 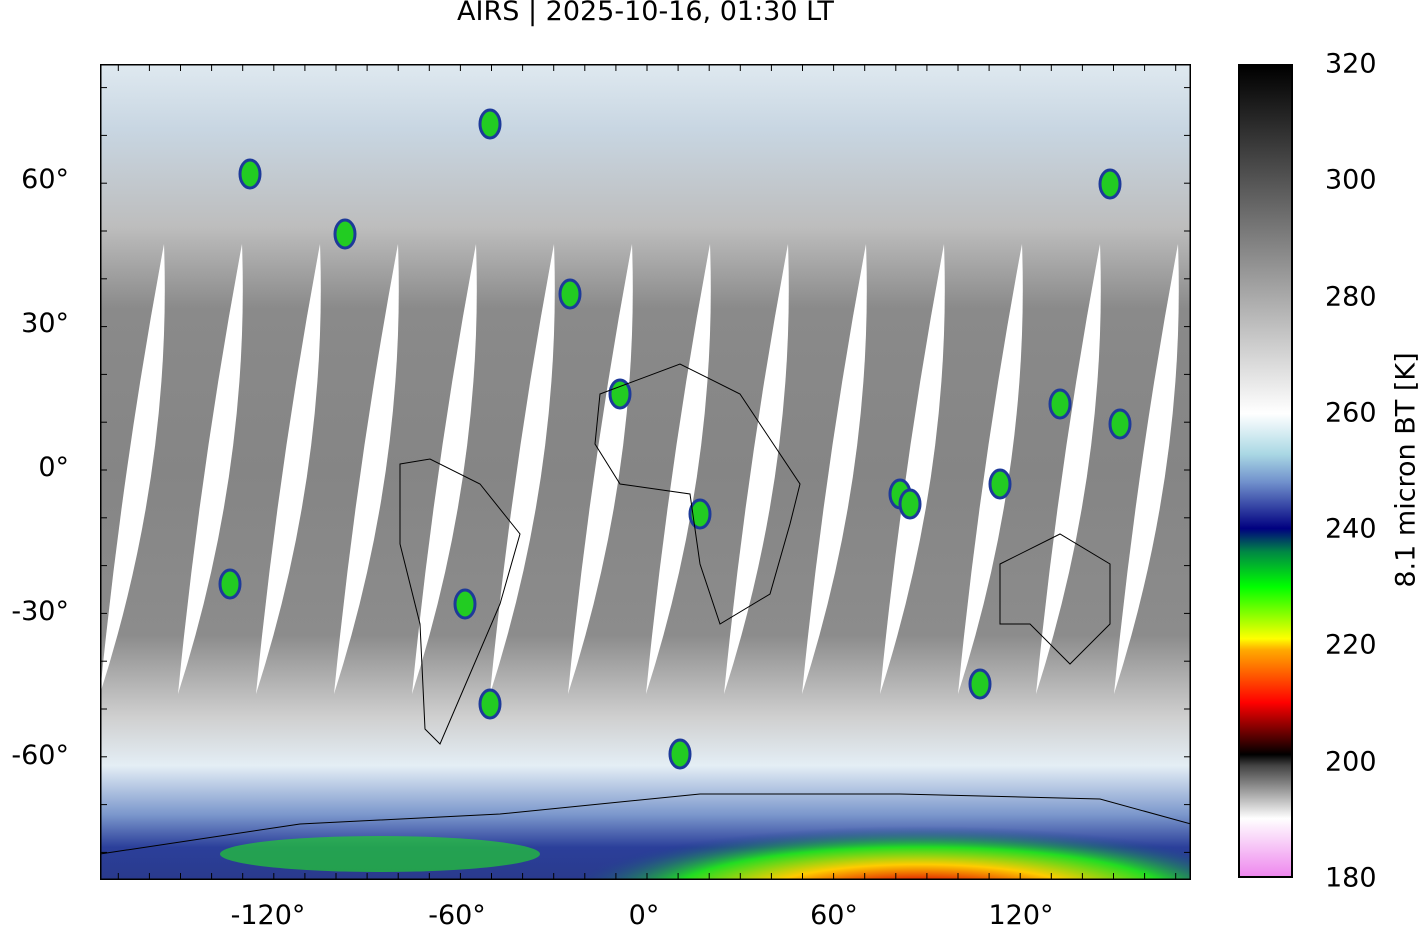 What do you see at coordinates (1351, 64) in the screenshot?
I see `colorbar-tick-label: 320` at bounding box center [1351, 64].